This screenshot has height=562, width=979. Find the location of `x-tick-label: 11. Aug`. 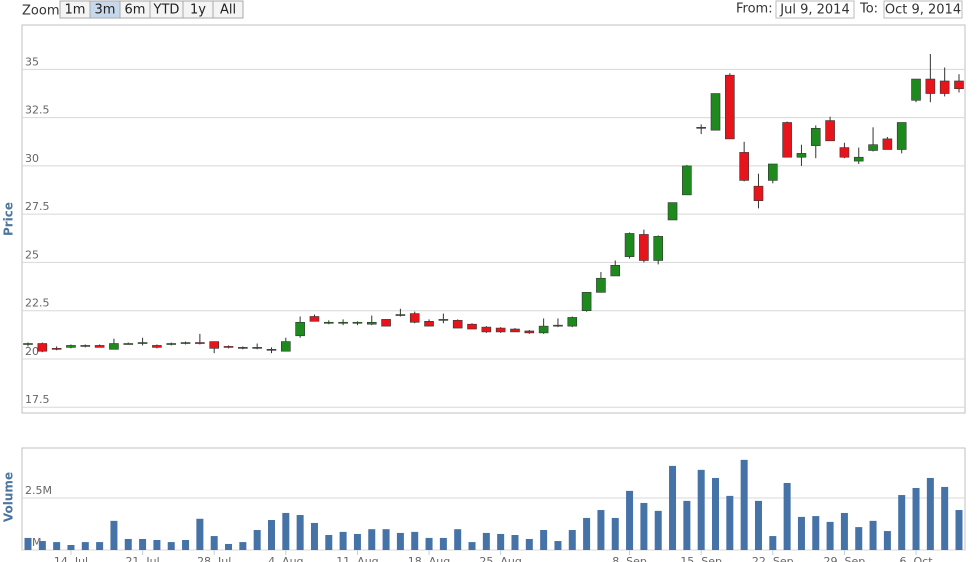

x-tick-label: 11. Aug is located at coordinates (357, 558).